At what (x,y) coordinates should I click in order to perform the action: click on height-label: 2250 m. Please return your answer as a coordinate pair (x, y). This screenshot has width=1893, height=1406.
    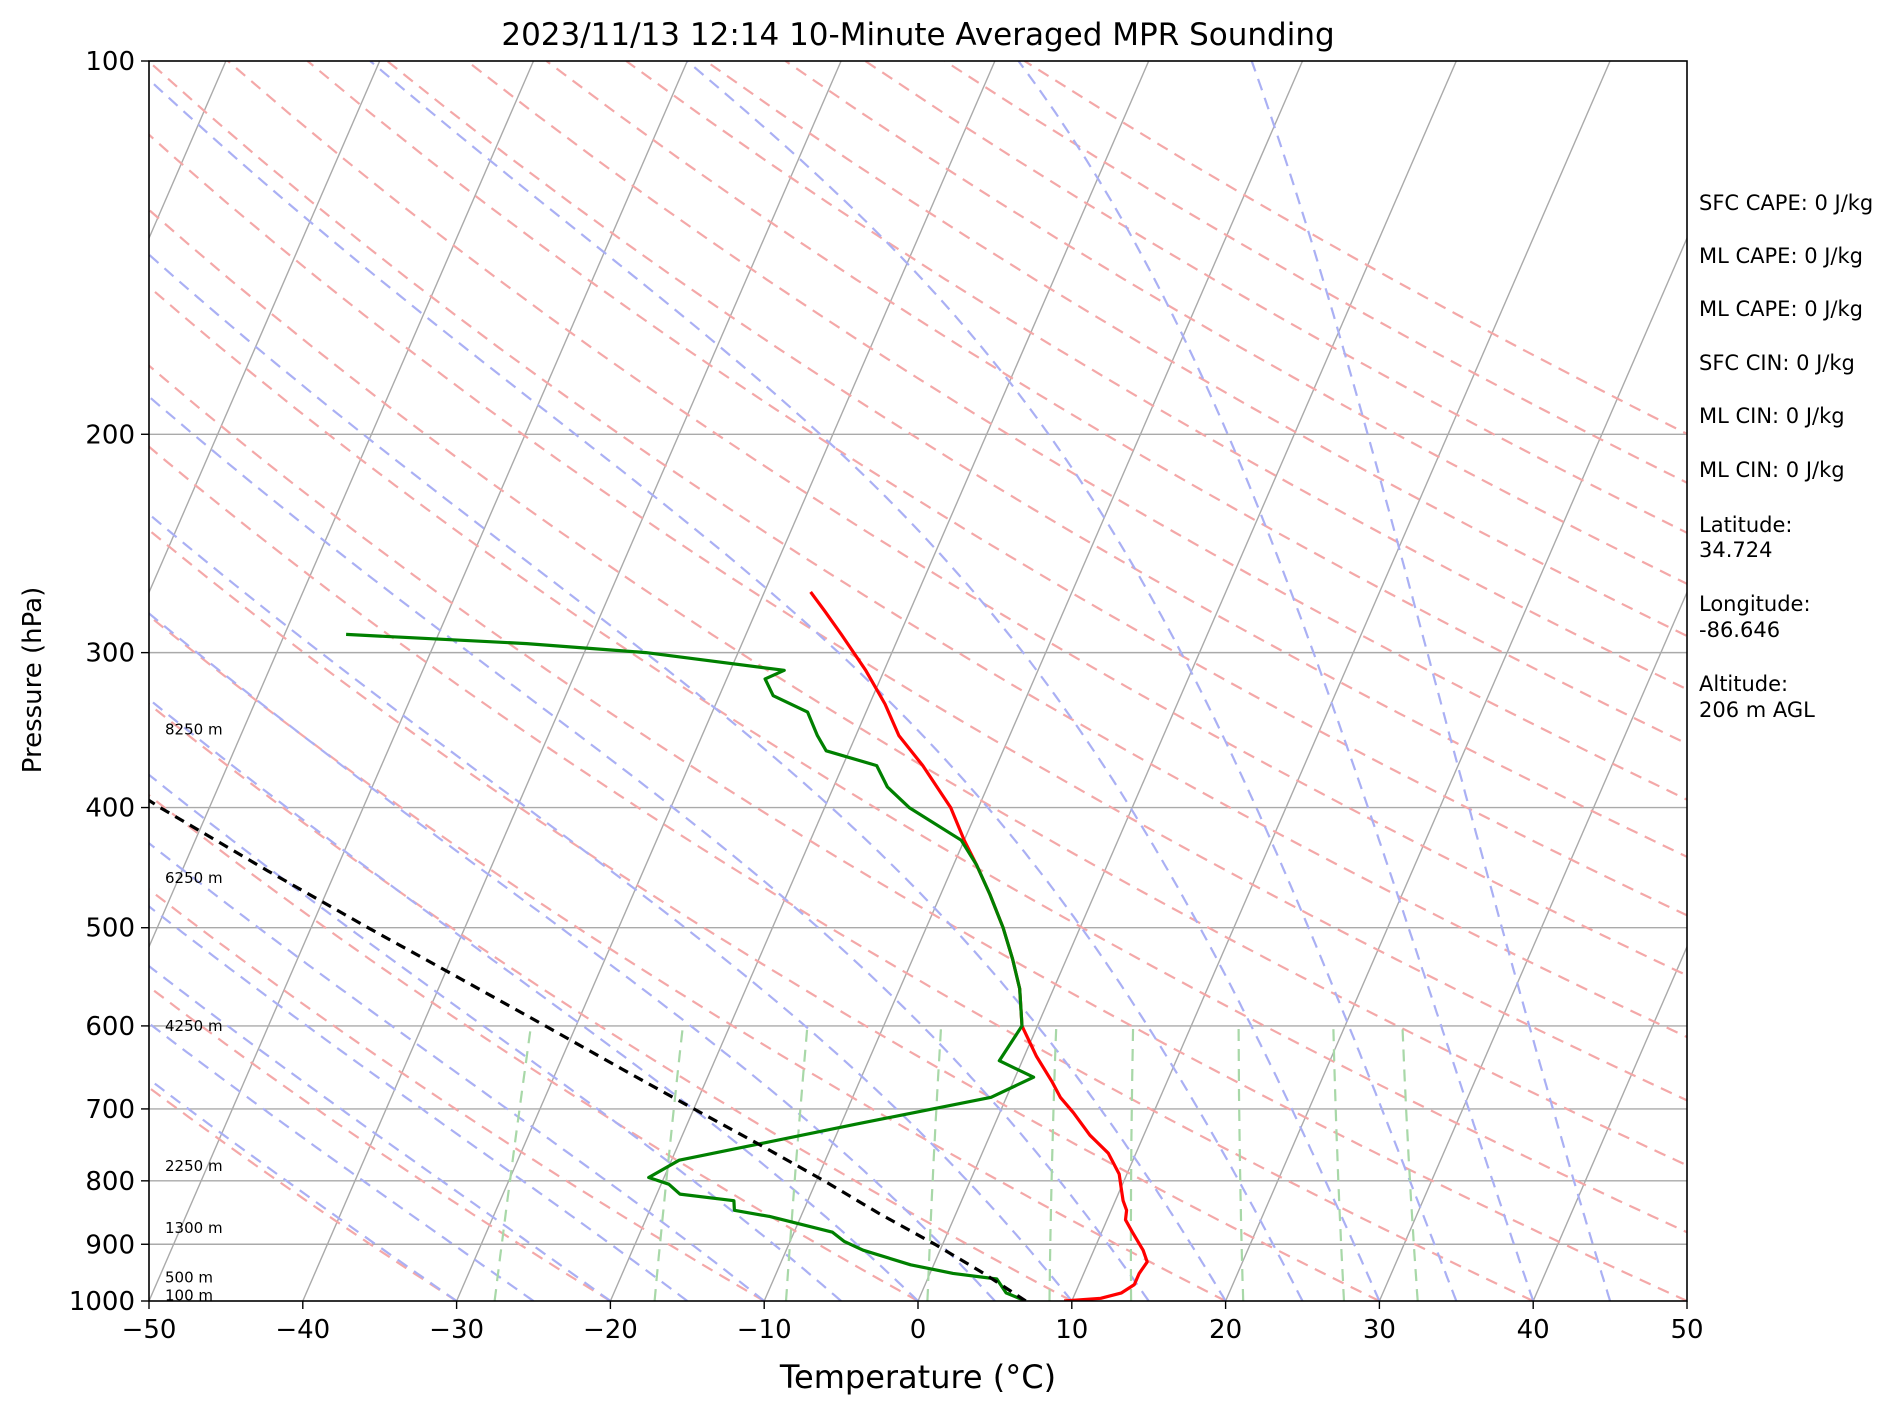
    Looking at the image, I should click on (194, 1166).